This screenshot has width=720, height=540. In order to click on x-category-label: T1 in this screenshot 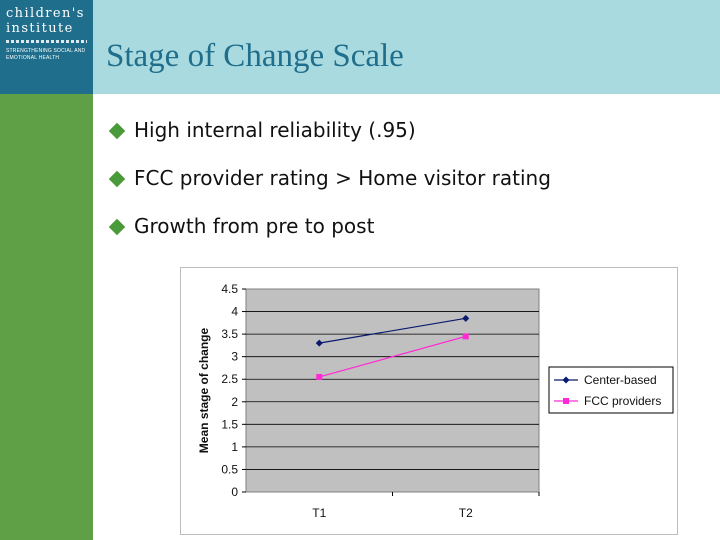, I will do `click(319, 513)`.